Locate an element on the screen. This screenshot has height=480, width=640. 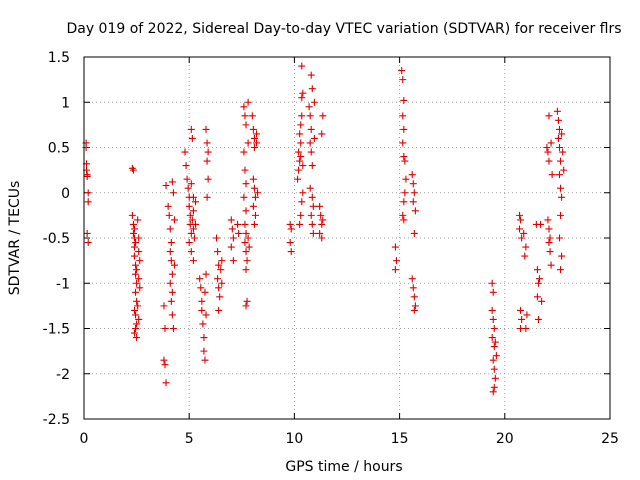
x-tick-label: 5 is located at coordinates (189, 439).